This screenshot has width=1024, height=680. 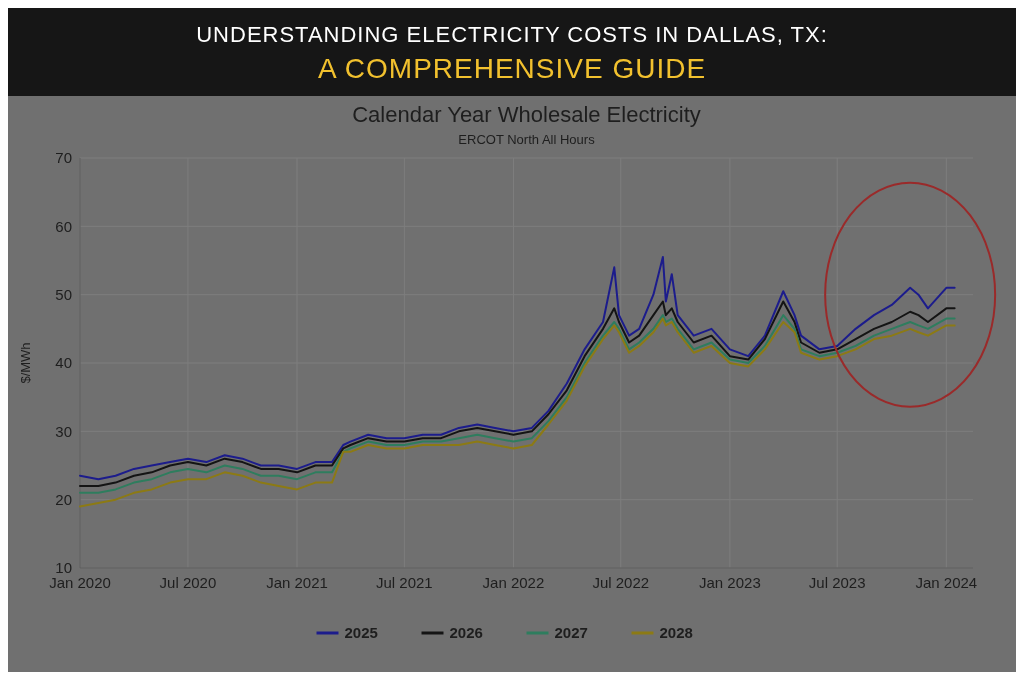 I want to click on x-tick-label: Jan 2022, so click(x=513, y=582).